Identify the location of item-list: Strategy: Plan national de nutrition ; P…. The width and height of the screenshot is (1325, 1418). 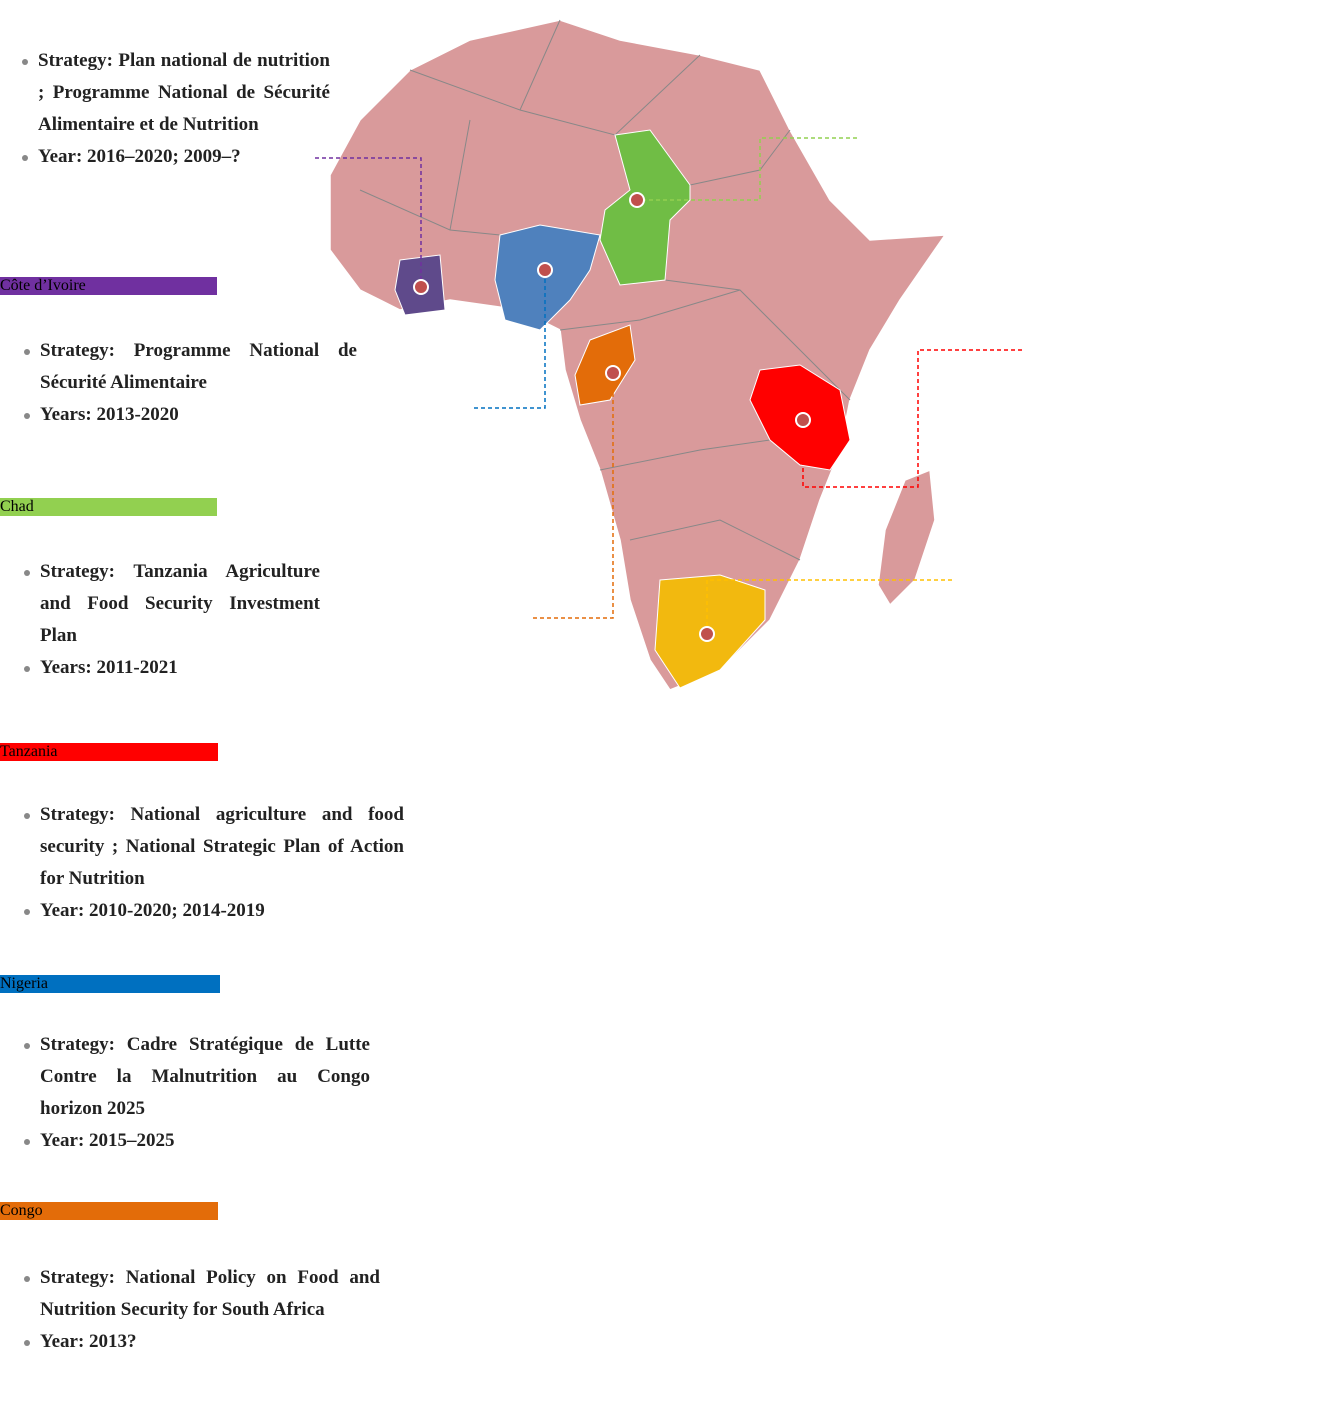
(175, 109).